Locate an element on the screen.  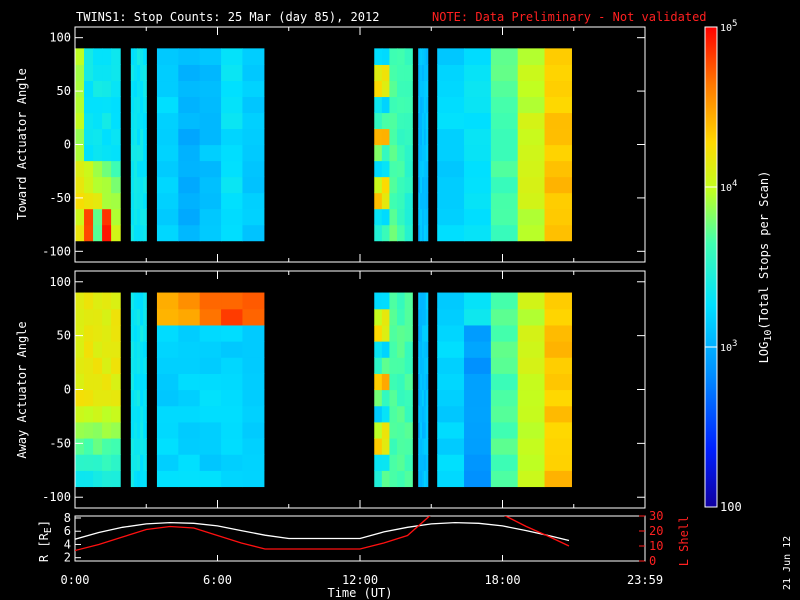
orbit-lines is located at coordinates (322, 534).